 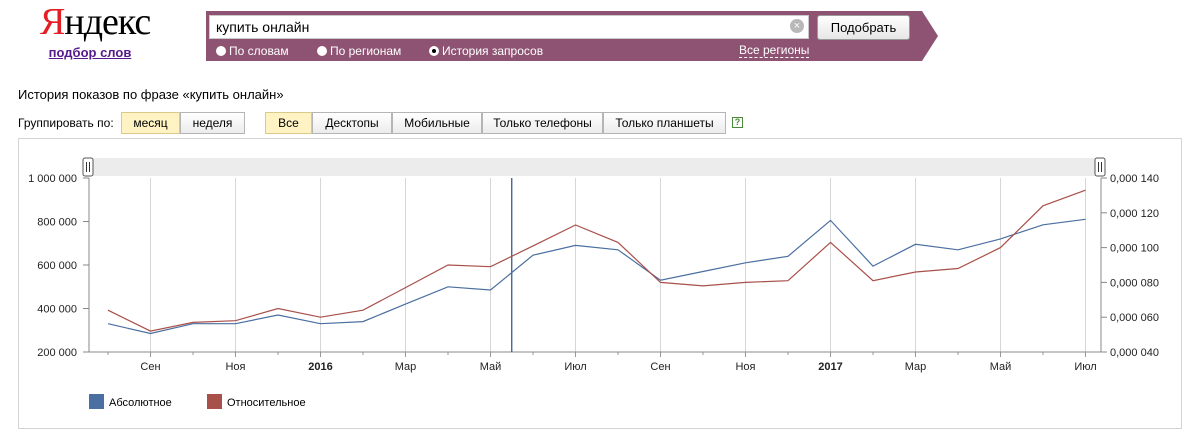 What do you see at coordinates (320, 367) in the screenshot?
I see `x-tick-label: 2016` at bounding box center [320, 367].